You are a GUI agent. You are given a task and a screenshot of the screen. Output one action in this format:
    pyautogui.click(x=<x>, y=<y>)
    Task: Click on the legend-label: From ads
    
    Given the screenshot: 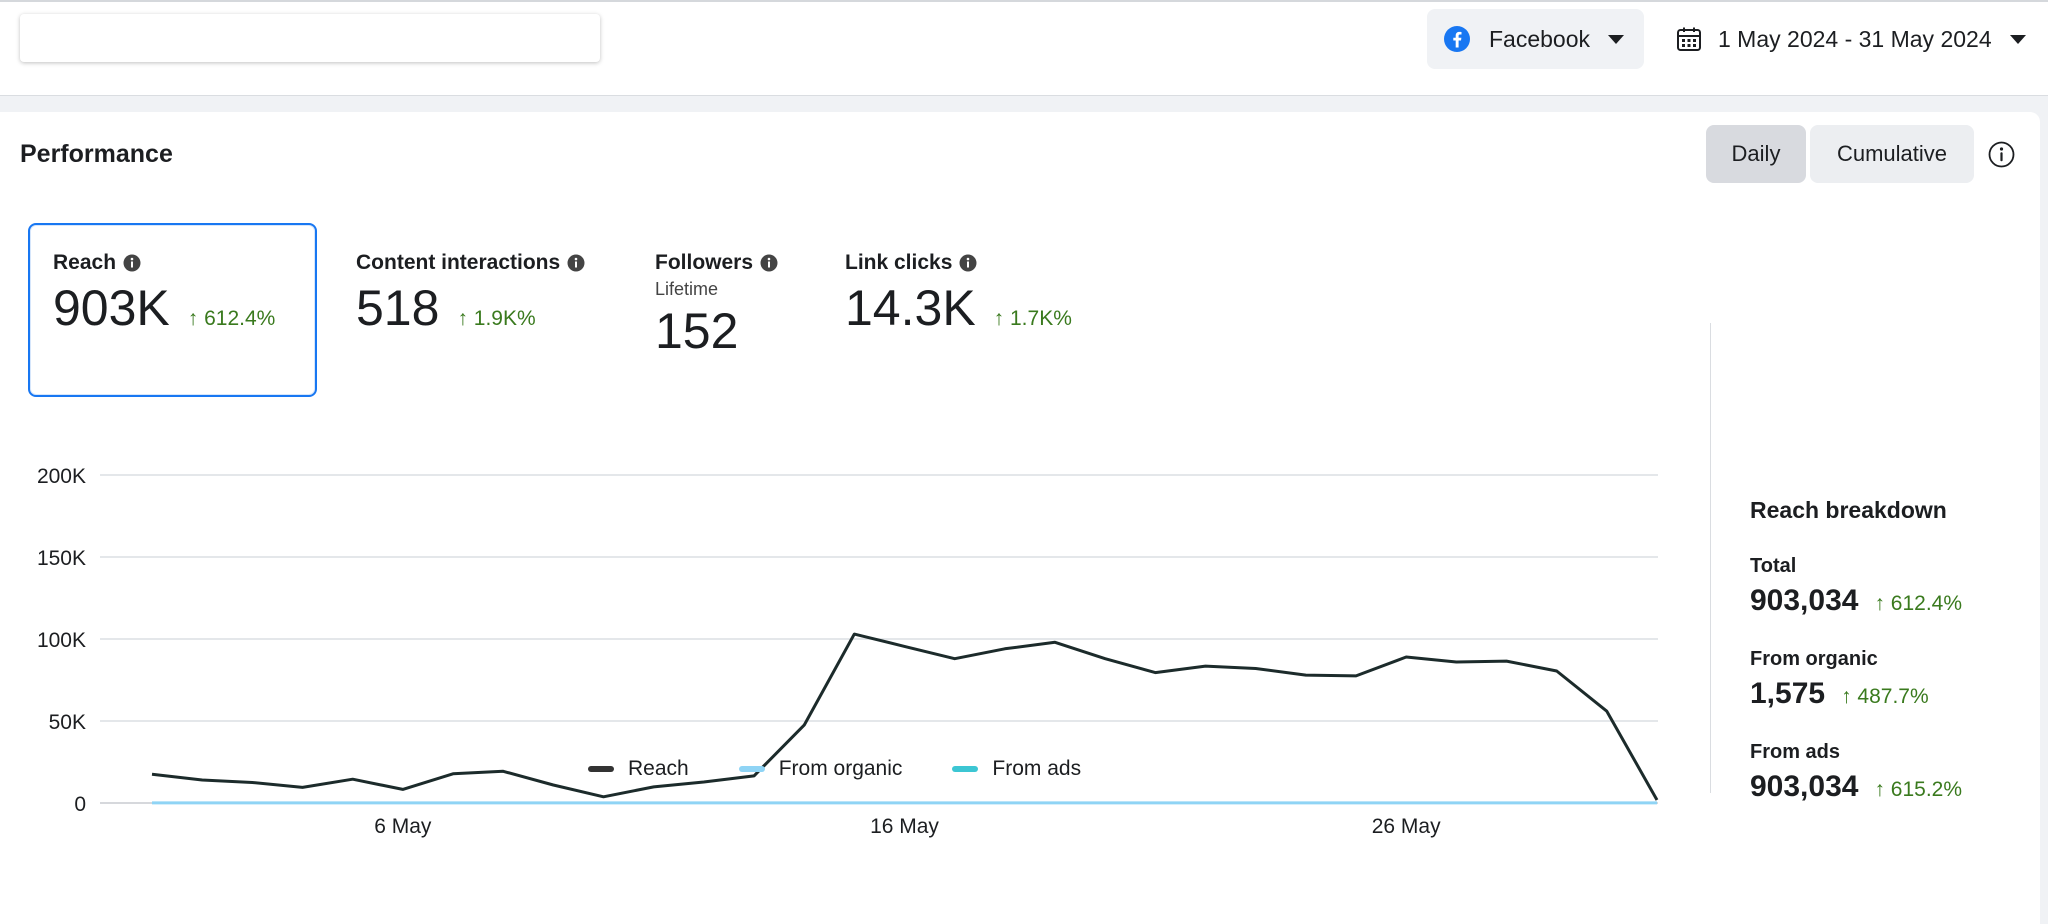 What is the action you would take?
    pyautogui.click(x=1037, y=768)
    